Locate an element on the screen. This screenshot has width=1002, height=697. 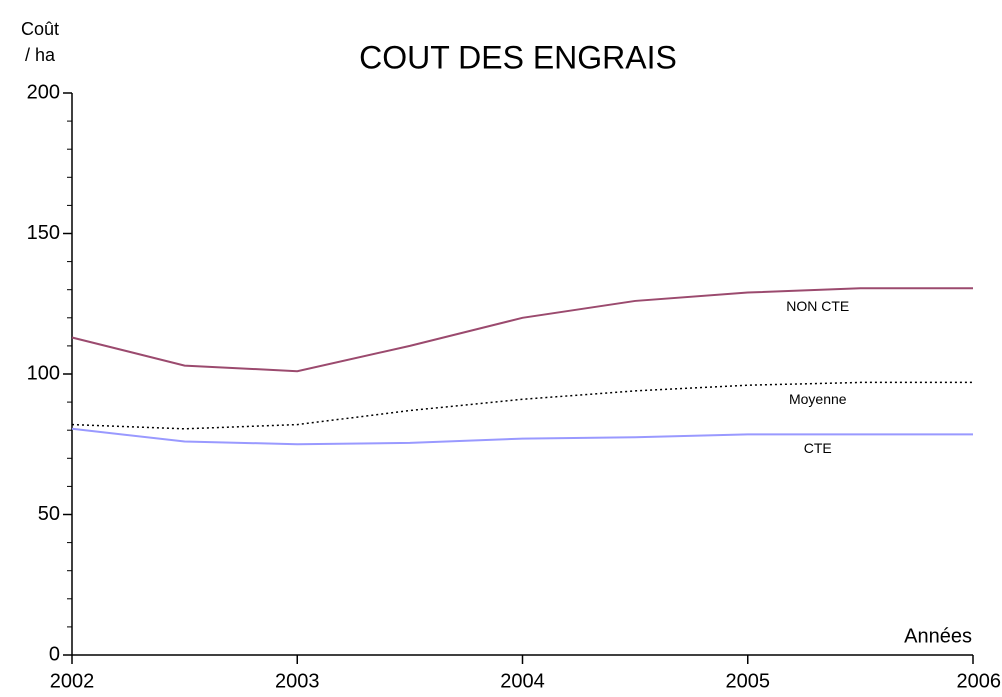
y-tick-label: 0 is located at coordinates (54, 654).